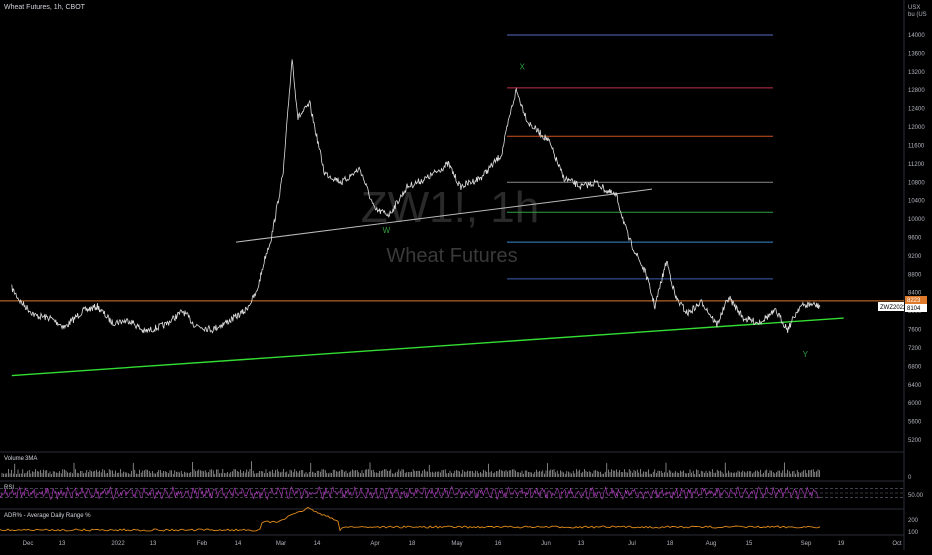 The width and height of the screenshot is (932, 555). What do you see at coordinates (374, 544) in the screenshot?
I see `time-axis-tick: Apr` at bounding box center [374, 544].